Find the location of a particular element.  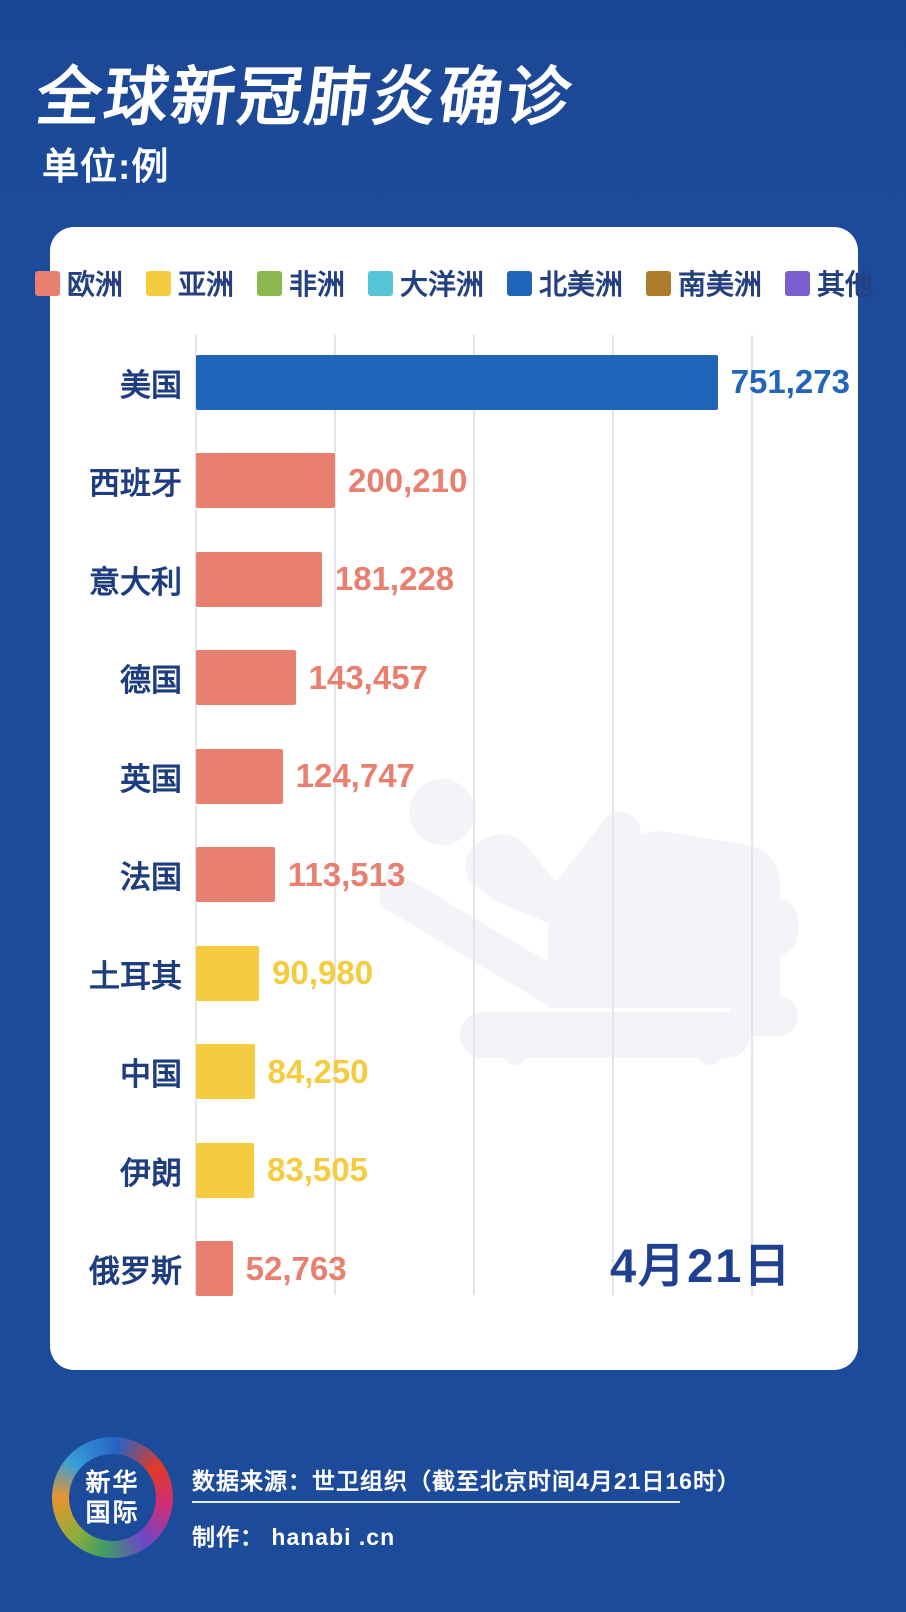

bar-row: 中国 84,250 is located at coordinates (478, 1072).